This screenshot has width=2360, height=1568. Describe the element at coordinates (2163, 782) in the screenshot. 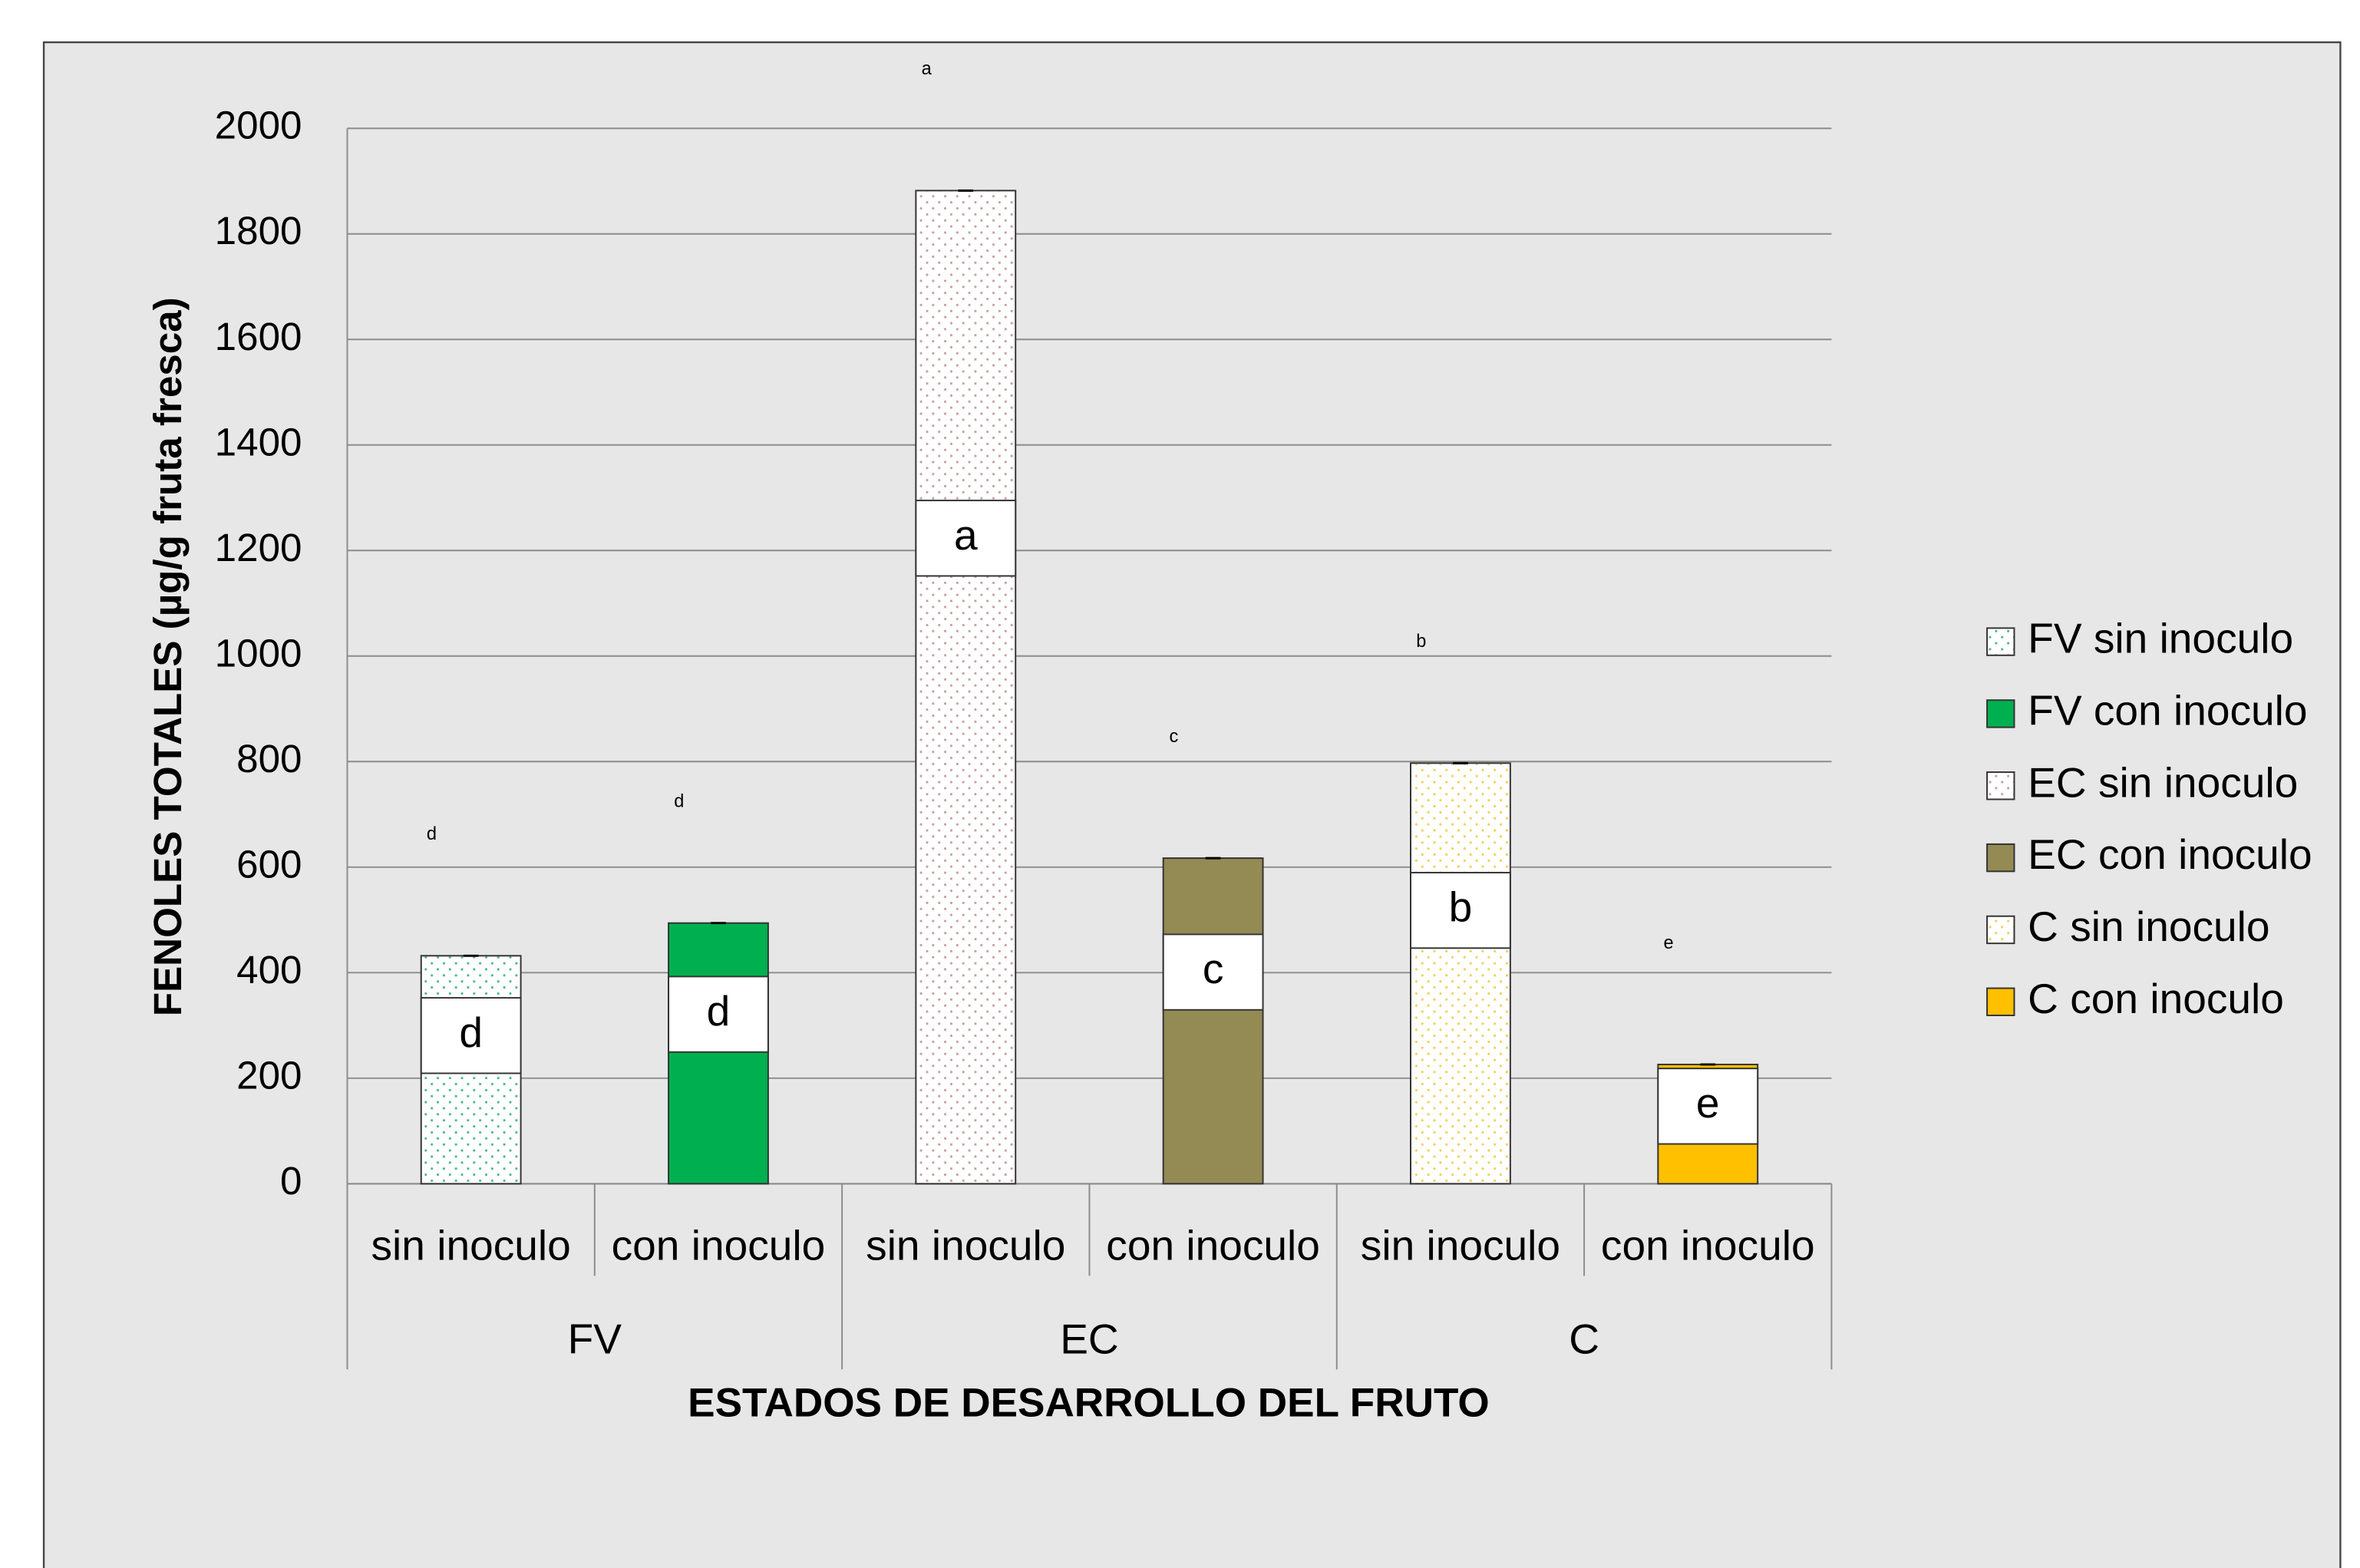

I see `legend-label: EC sin inoculo` at that location.